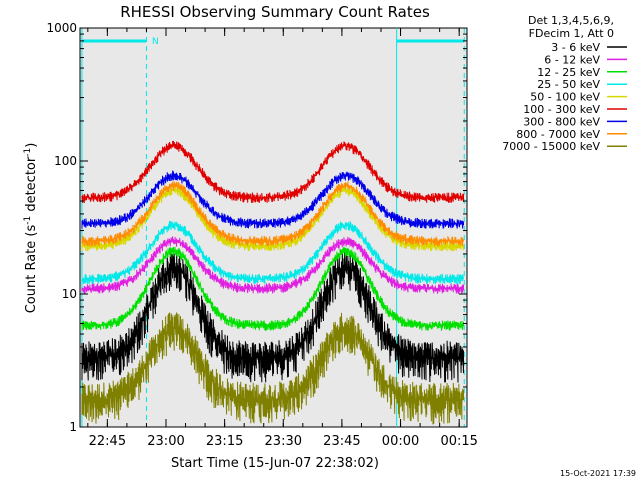 The width and height of the screenshot is (640, 480). What do you see at coordinates (571, 20) in the screenshot?
I see `legend-header-line-1: Det 1,3,4,5,6,9,` at bounding box center [571, 20].